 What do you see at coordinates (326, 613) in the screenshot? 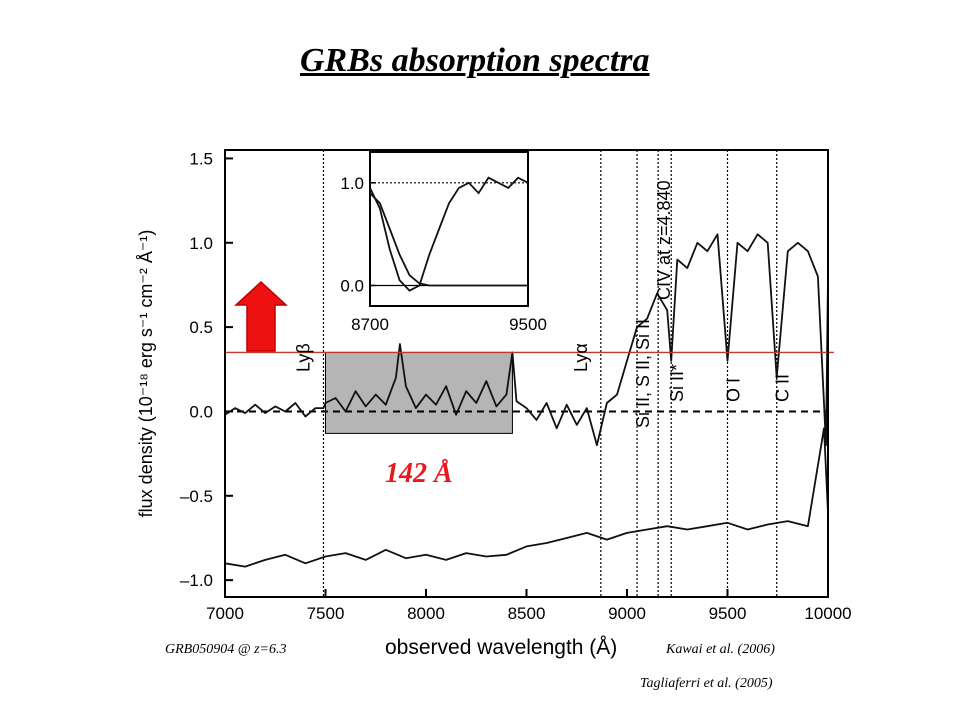
I see `x-tick-label-1: 7500` at bounding box center [326, 613].